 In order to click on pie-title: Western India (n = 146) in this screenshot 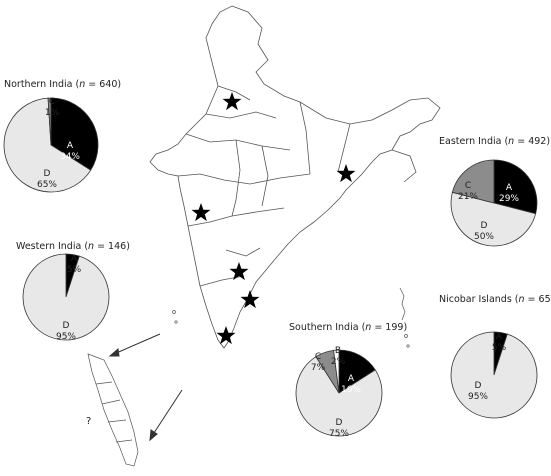, I will do `click(73, 246)`.